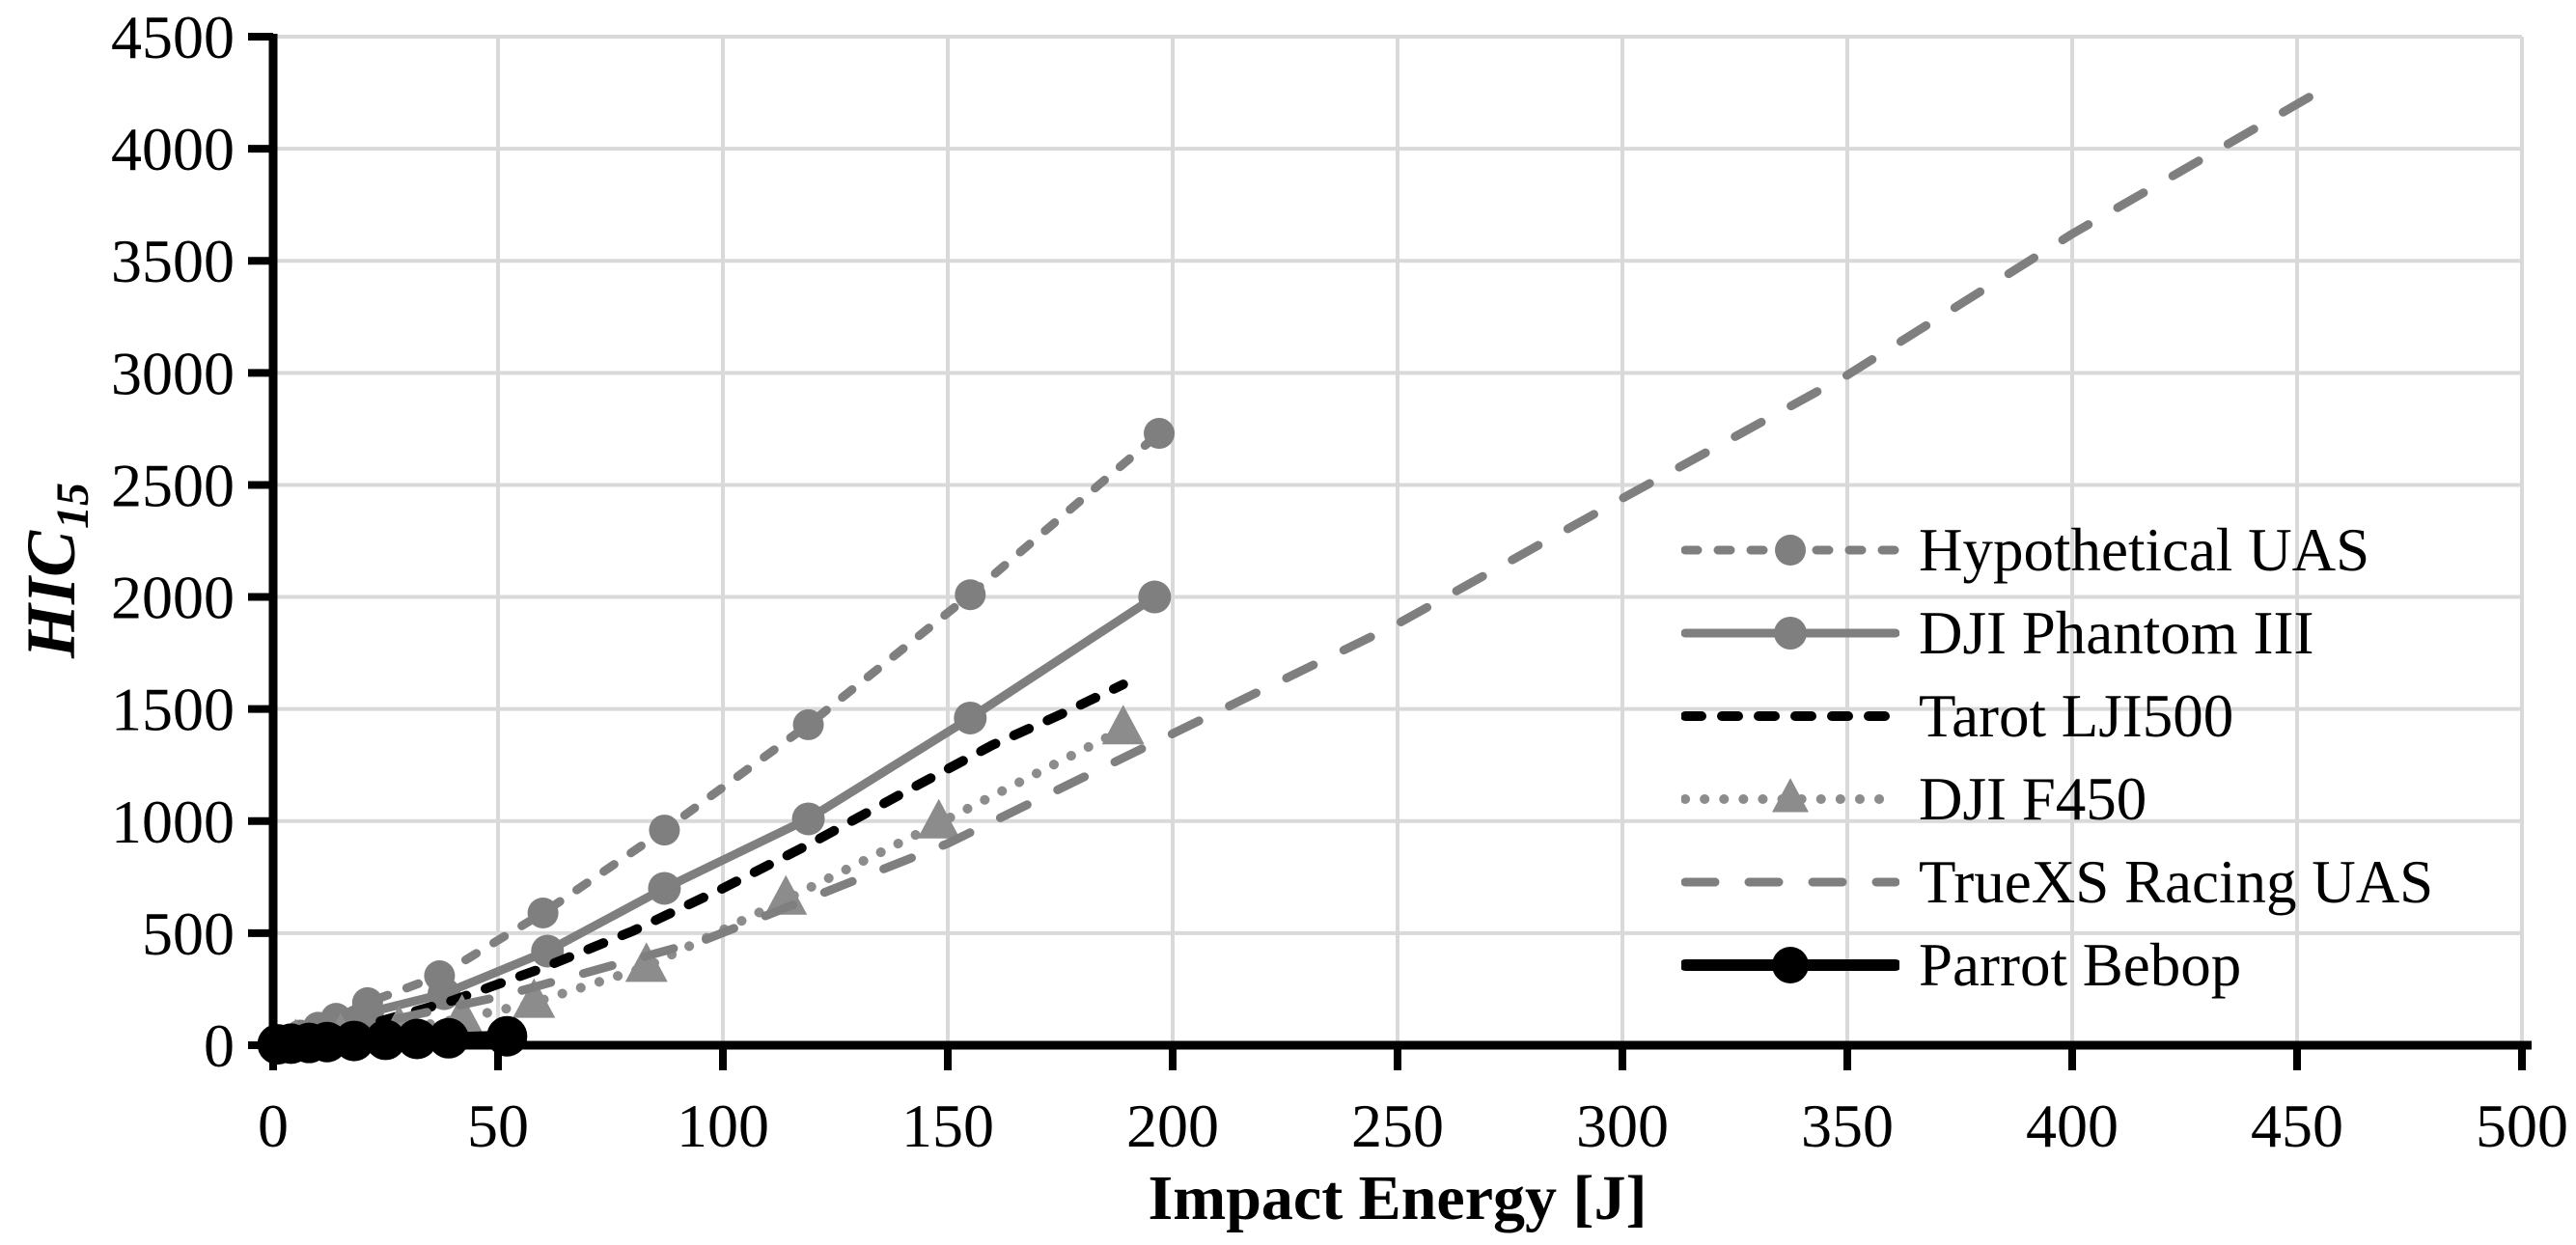  Describe the element at coordinates (188, 933) in the screenshot. I see `y-tick-label: 500` at that location.